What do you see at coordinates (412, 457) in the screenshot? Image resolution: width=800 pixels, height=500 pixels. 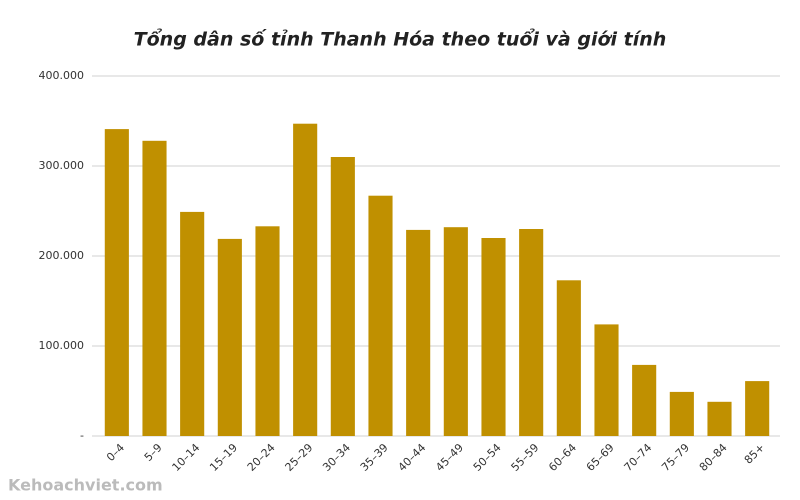 I see `x-tick-label: 40–44` at bounding box center [412, 457].